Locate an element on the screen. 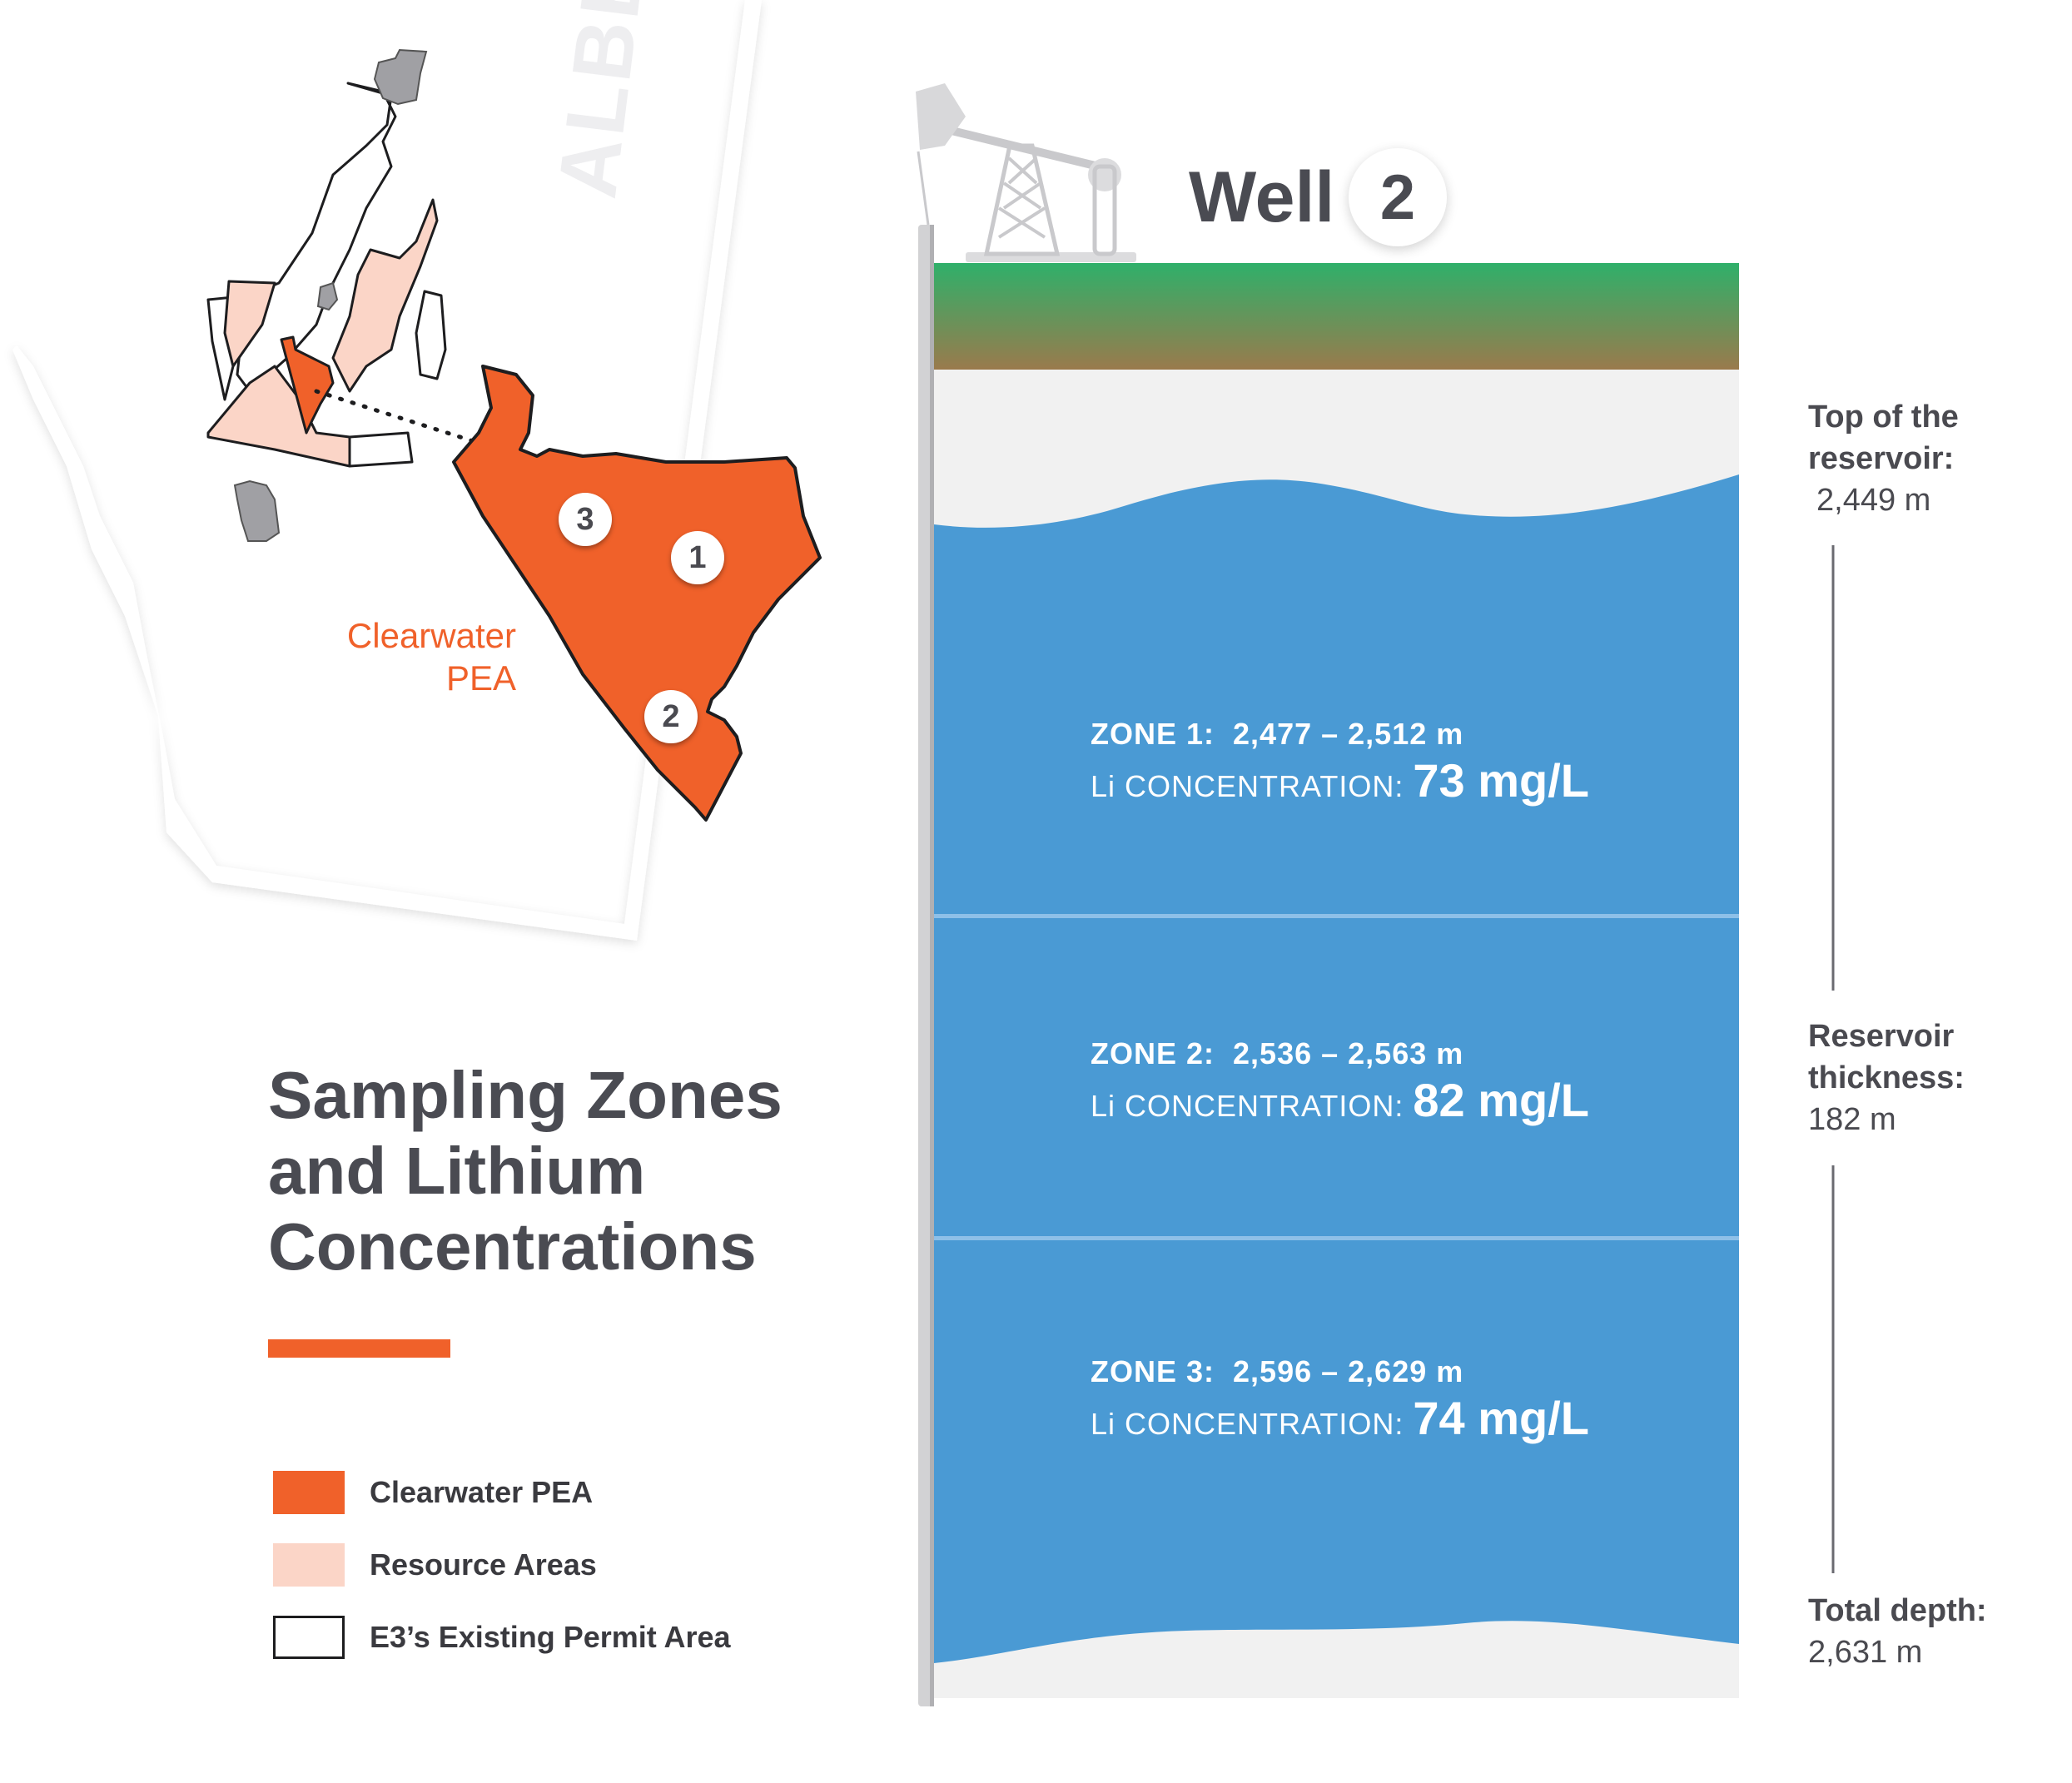 The width and height of the screenshot is (2072, 1783). legend-label: Clearwater PEA is located at coordinates (482, 1492).